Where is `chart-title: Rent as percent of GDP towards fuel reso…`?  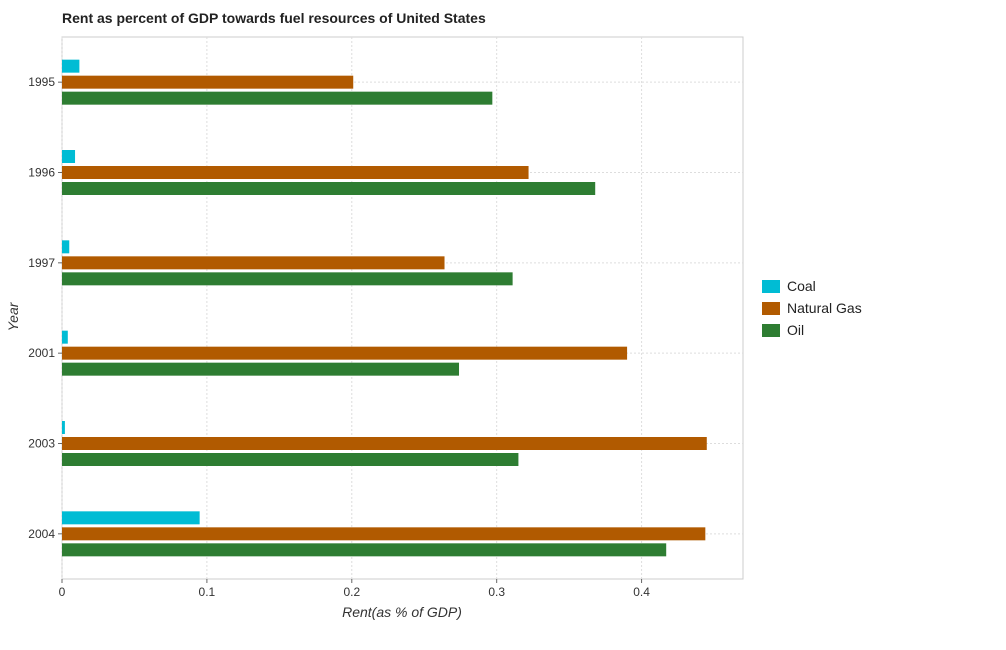
chart-title: Rent as percent of GDP towards fuel reso… is located at coordinates (274, 18).